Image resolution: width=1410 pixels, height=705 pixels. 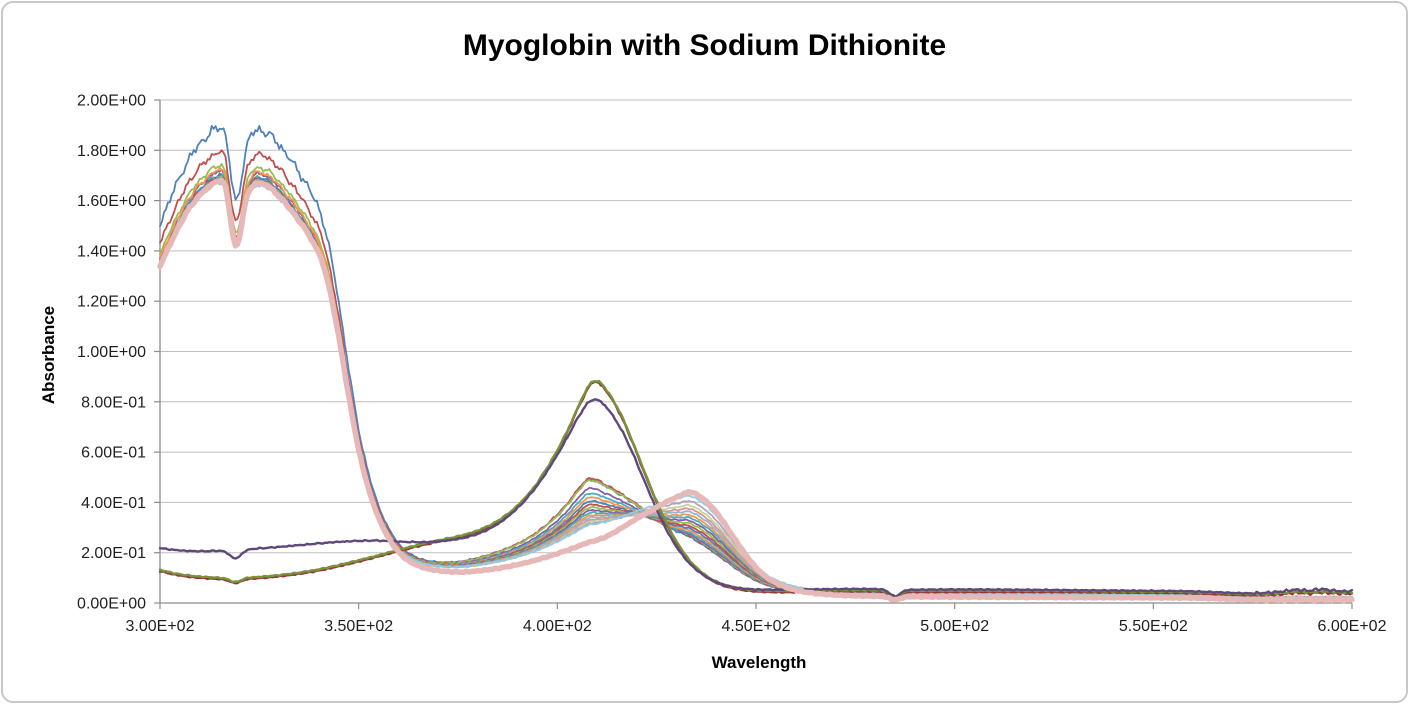 I want to click on y-tick-label: 1.80E+00, so click(x=111, y=151).